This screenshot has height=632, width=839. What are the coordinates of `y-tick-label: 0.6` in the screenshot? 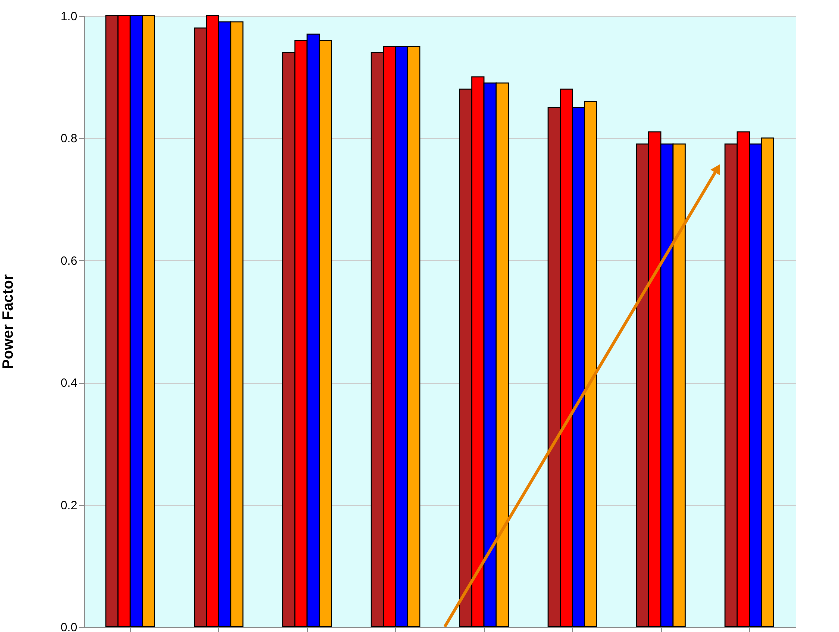 It's located at (69, 261).